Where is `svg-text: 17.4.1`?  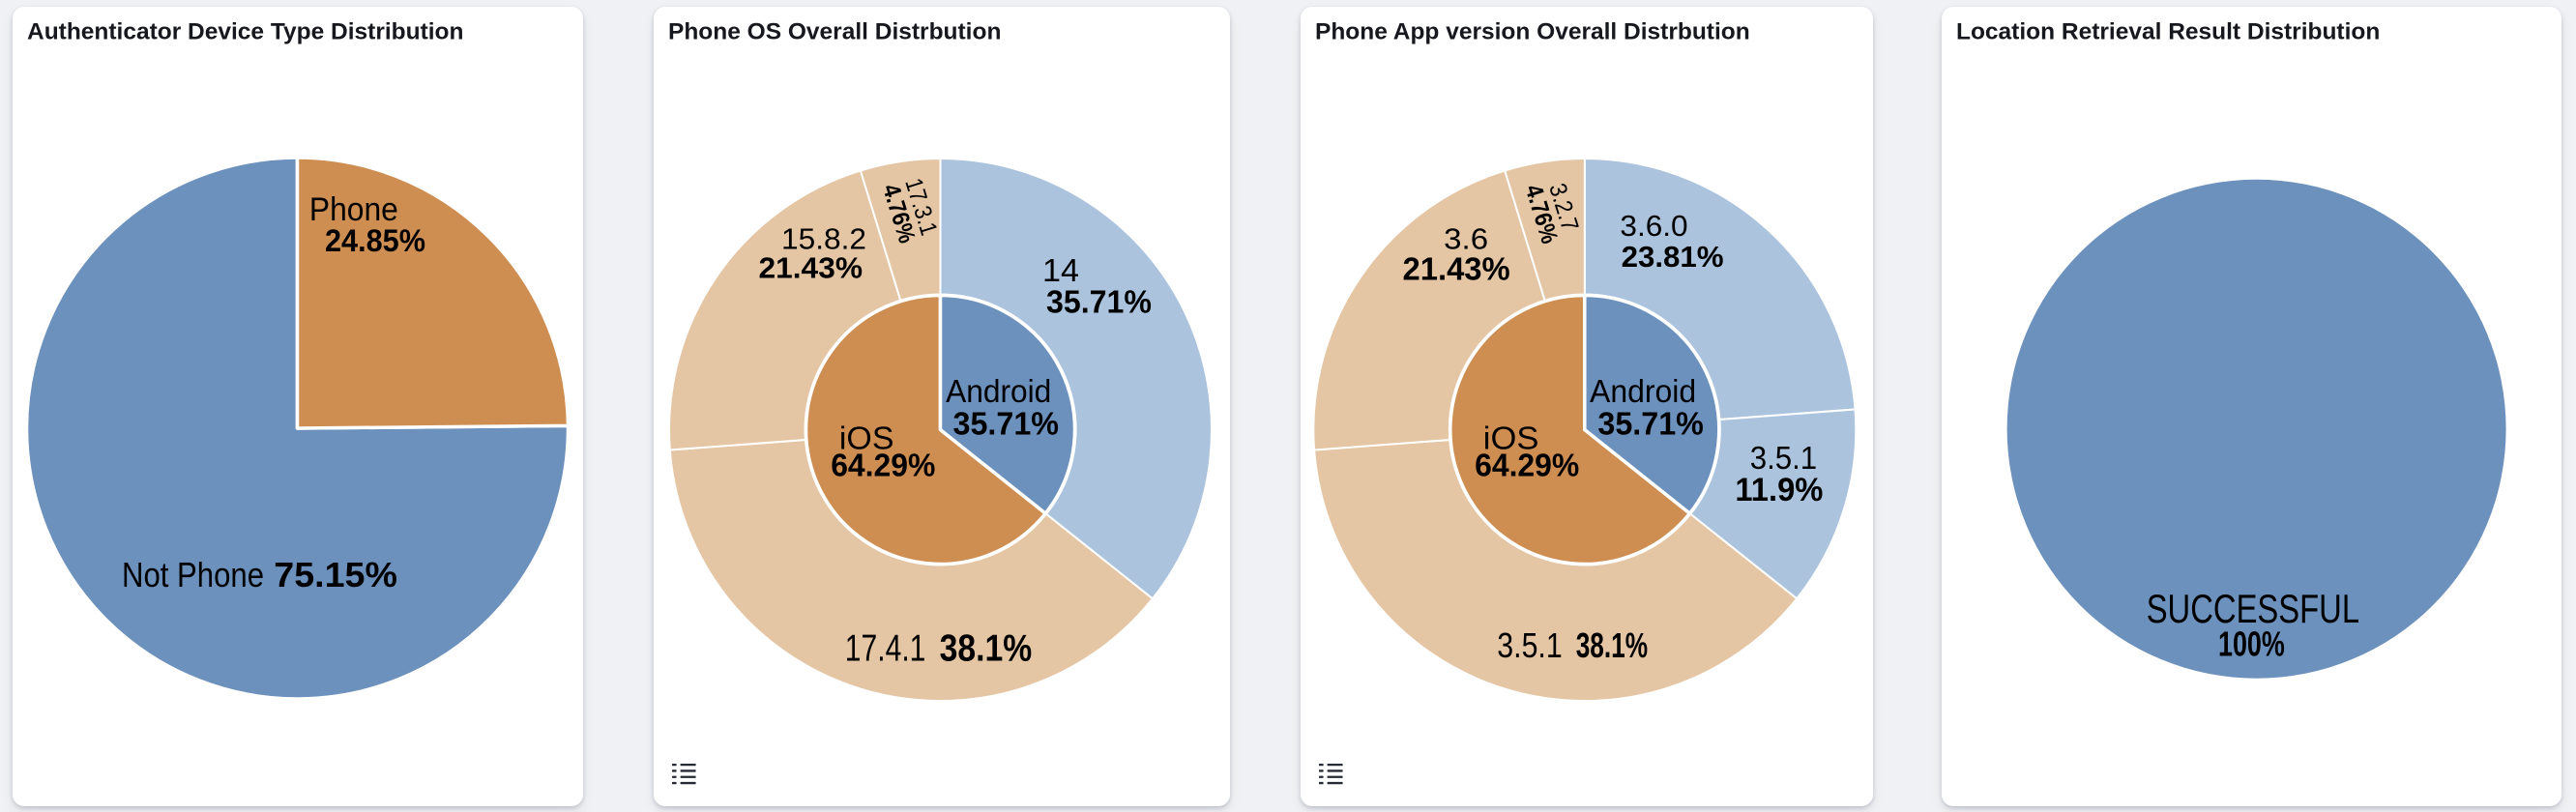 svg-text: 17.4.1 is located at coordinates (885, 649).